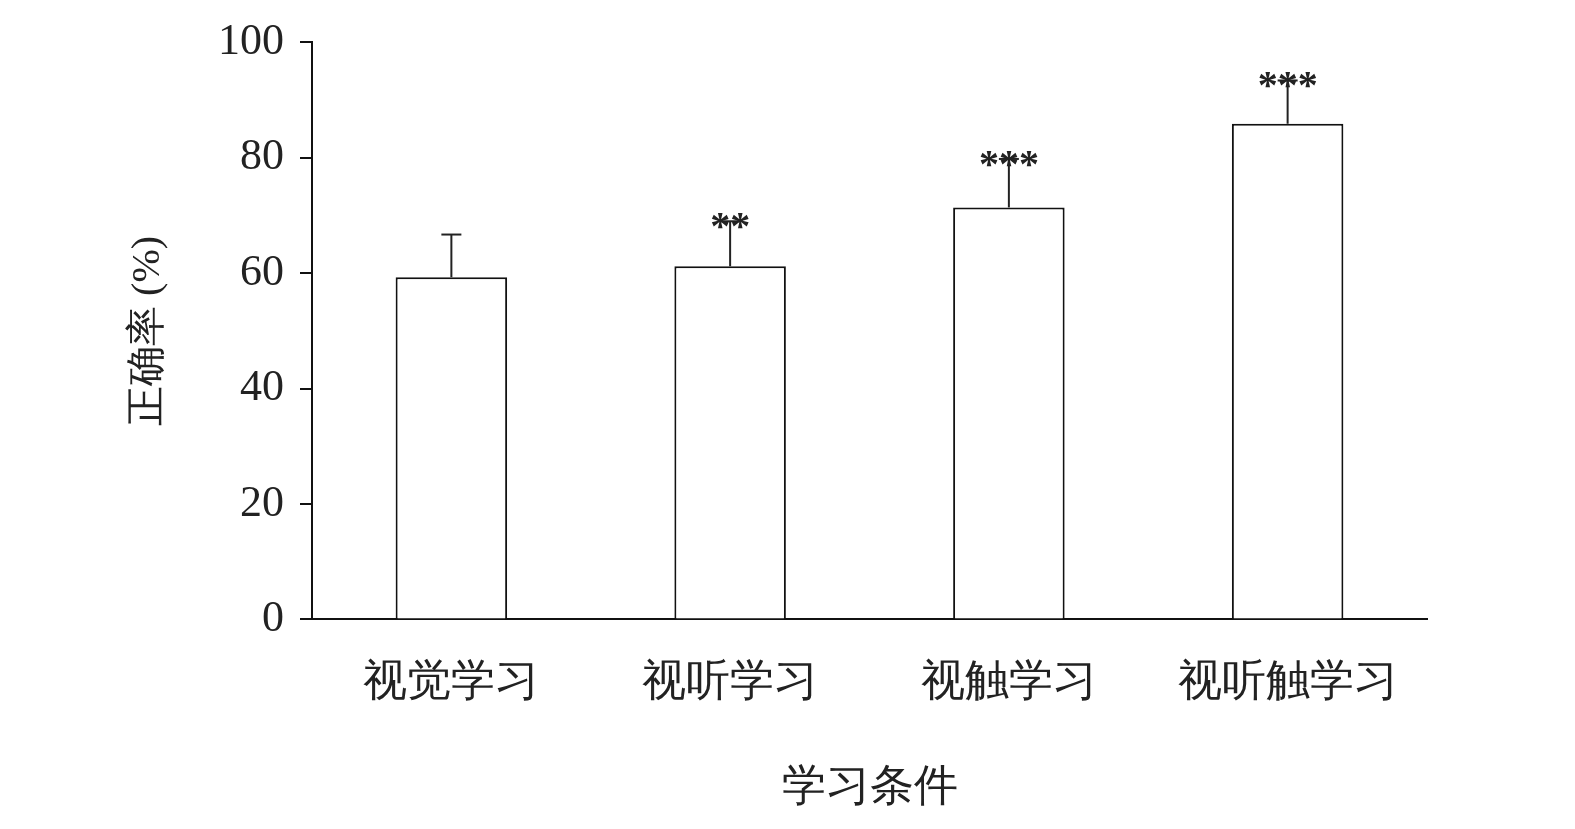 The width and height of the screenshot is (1575, 829). What do you see at coordinates (262, 501) in the screenshot?
I see `y-tick-label: 20` at bounding box center [262, 501].